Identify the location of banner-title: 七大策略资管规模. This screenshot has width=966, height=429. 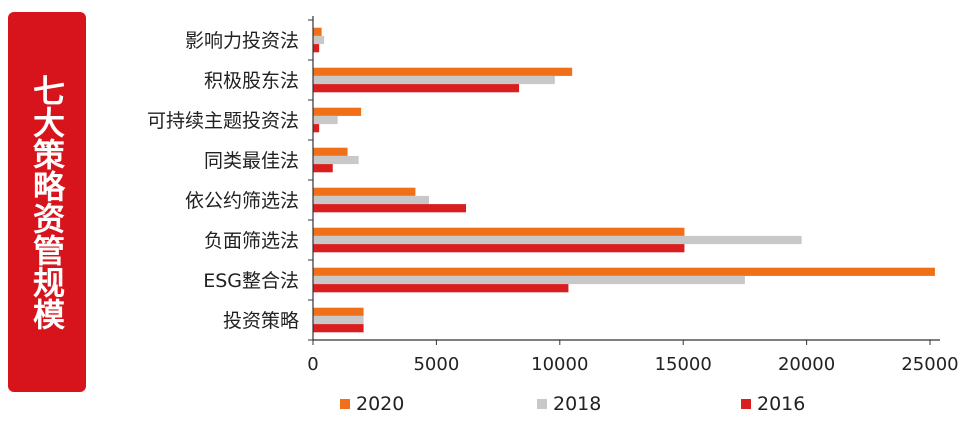
(47, 202).